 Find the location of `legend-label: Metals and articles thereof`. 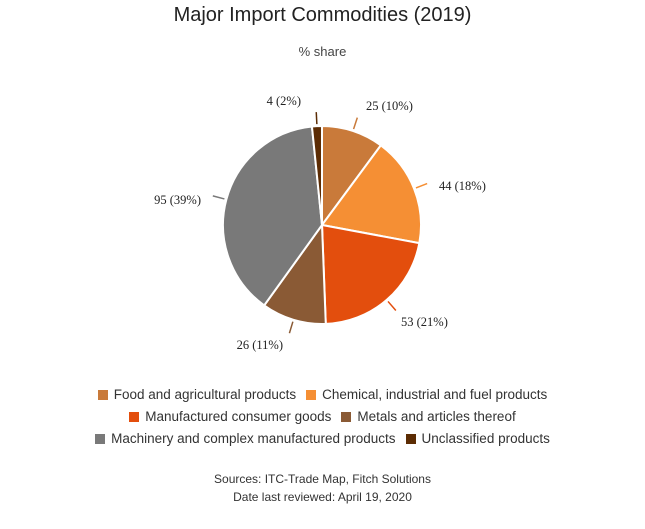

legend-label: Metals and articles thereof is located at coordinates (436, 416).